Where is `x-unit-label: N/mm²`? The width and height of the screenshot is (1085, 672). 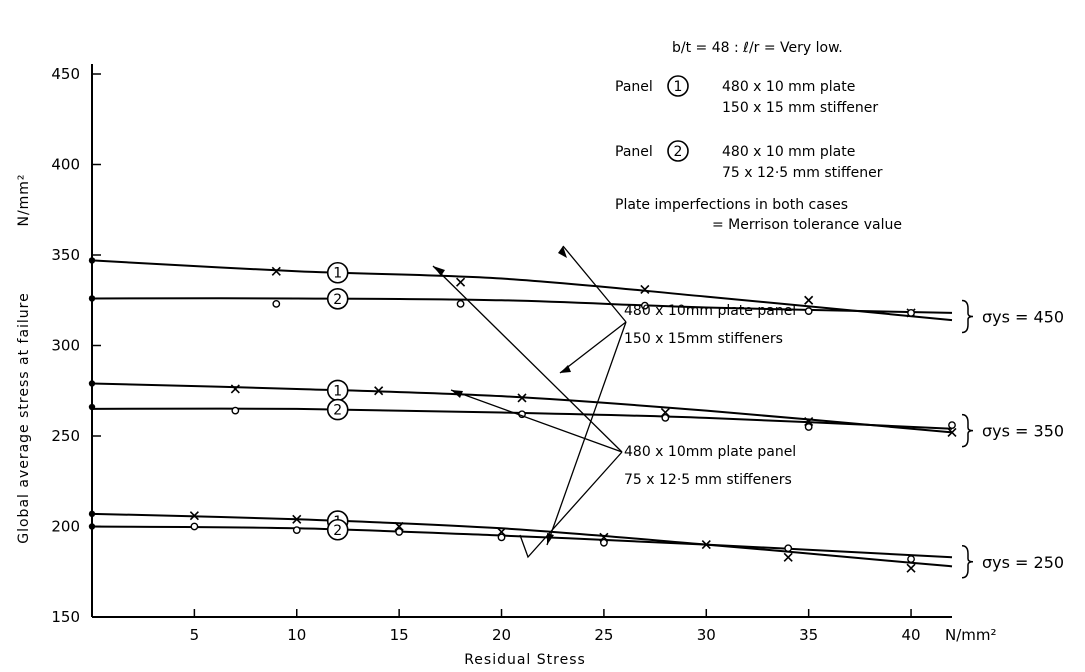 x-unit-label: N/mm² is located at coordinates (971, 635).